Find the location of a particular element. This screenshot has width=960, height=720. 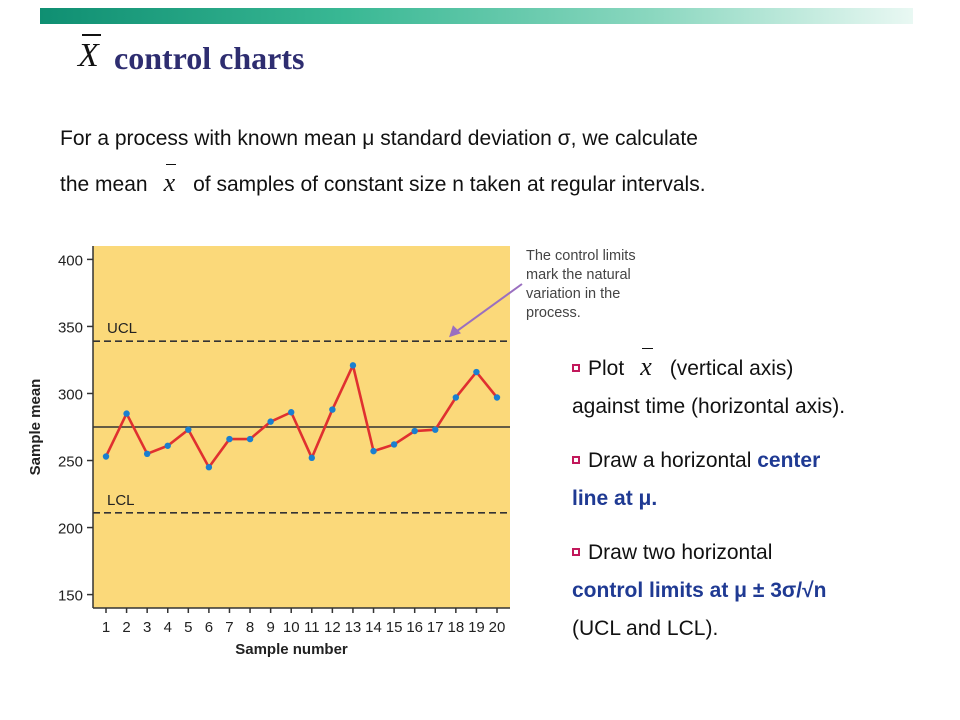

annotation-line: process. is located at coordinates (553, 313).